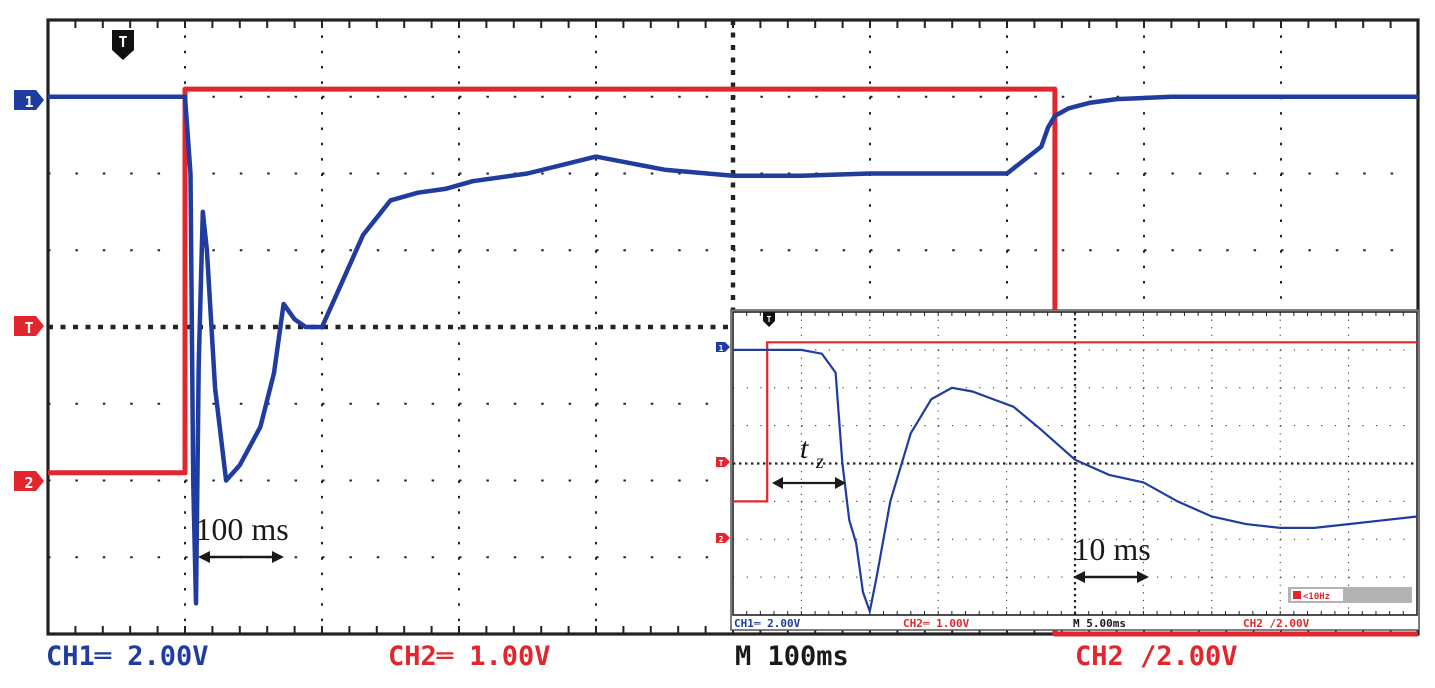 The height and width of the screenshot is (688, 1435). I want to click on inset-status-ch2-scale: CH2═ 1.00V, so click(936, 623).